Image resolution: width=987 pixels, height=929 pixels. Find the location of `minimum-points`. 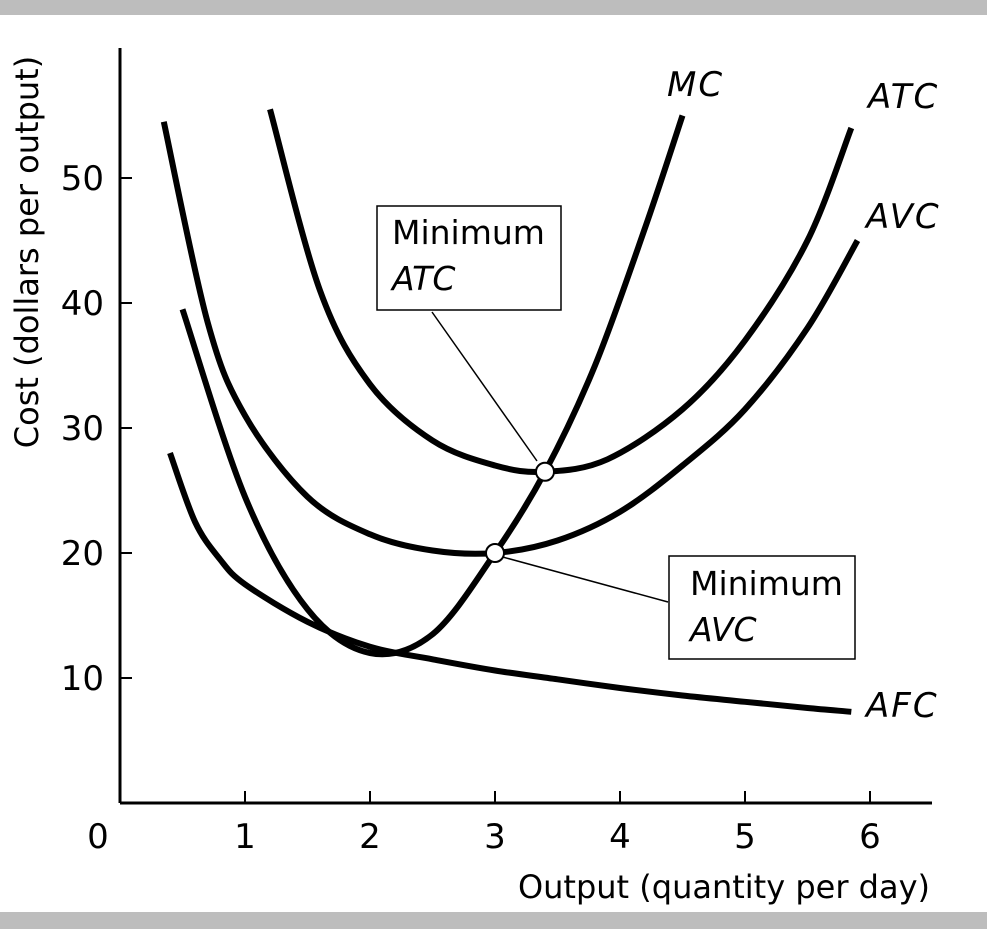

minimum-points is located at coordinates (520, 512).